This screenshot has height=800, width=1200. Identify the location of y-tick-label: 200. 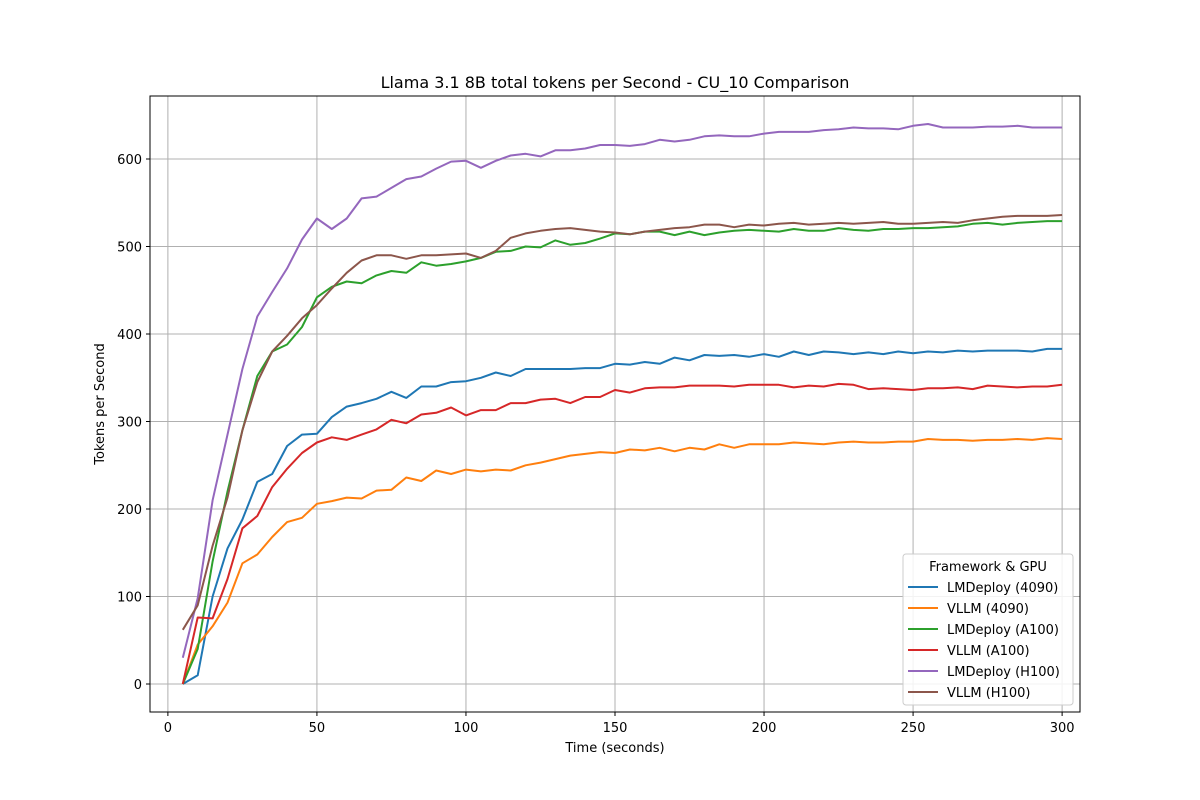
(129, 510).